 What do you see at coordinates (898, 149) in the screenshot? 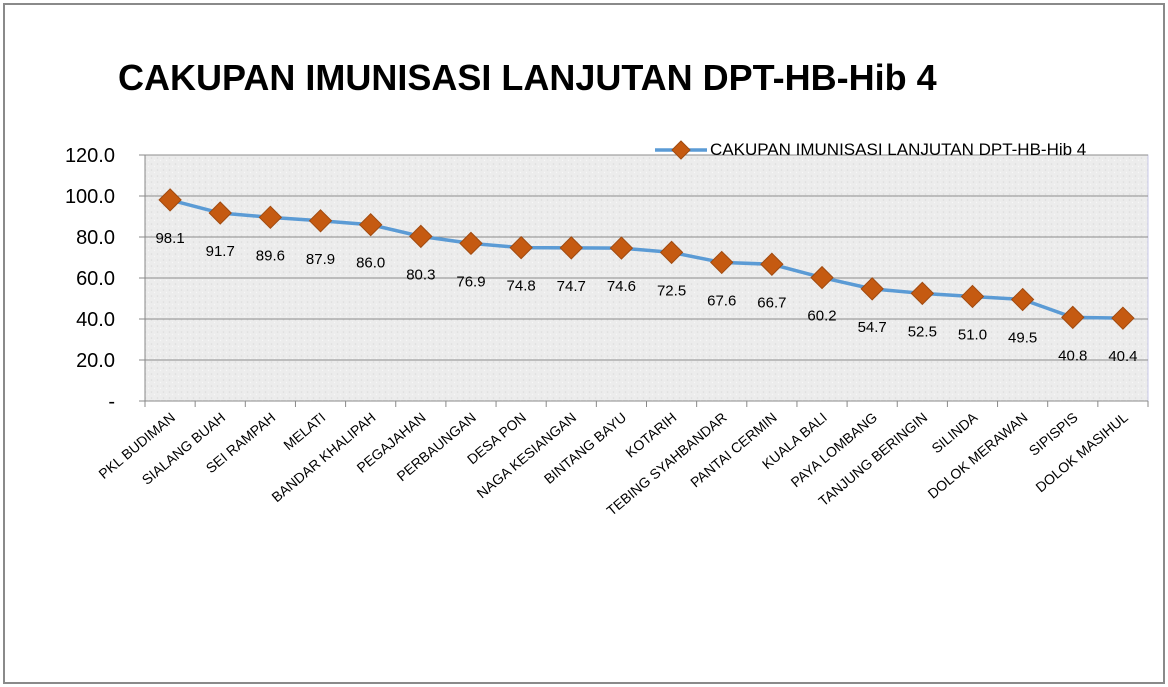
I see `legend-label: CAKUPAN IMUNISASI LANJUTAN DPT-HB-Hib 4` at bounding box center [898, 149].